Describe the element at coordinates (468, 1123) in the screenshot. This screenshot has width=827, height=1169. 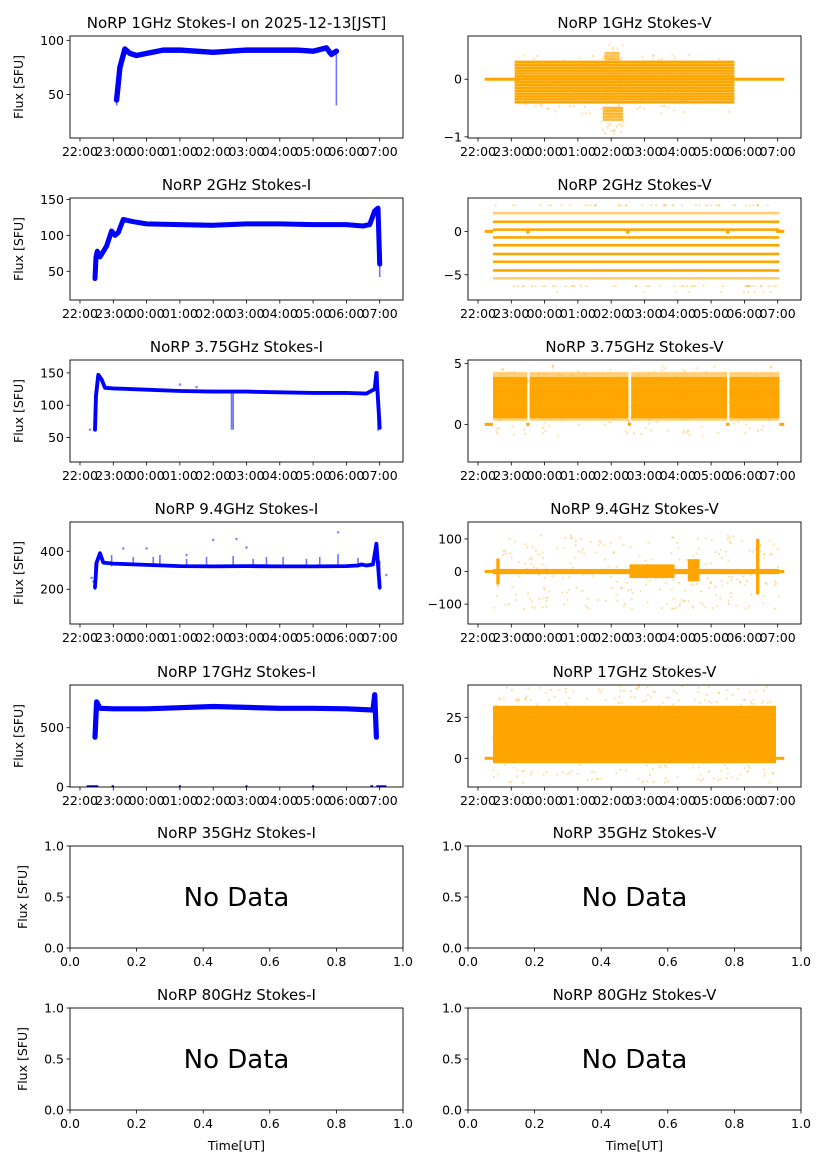
I see `x-tick-label: 0.0` at that location.